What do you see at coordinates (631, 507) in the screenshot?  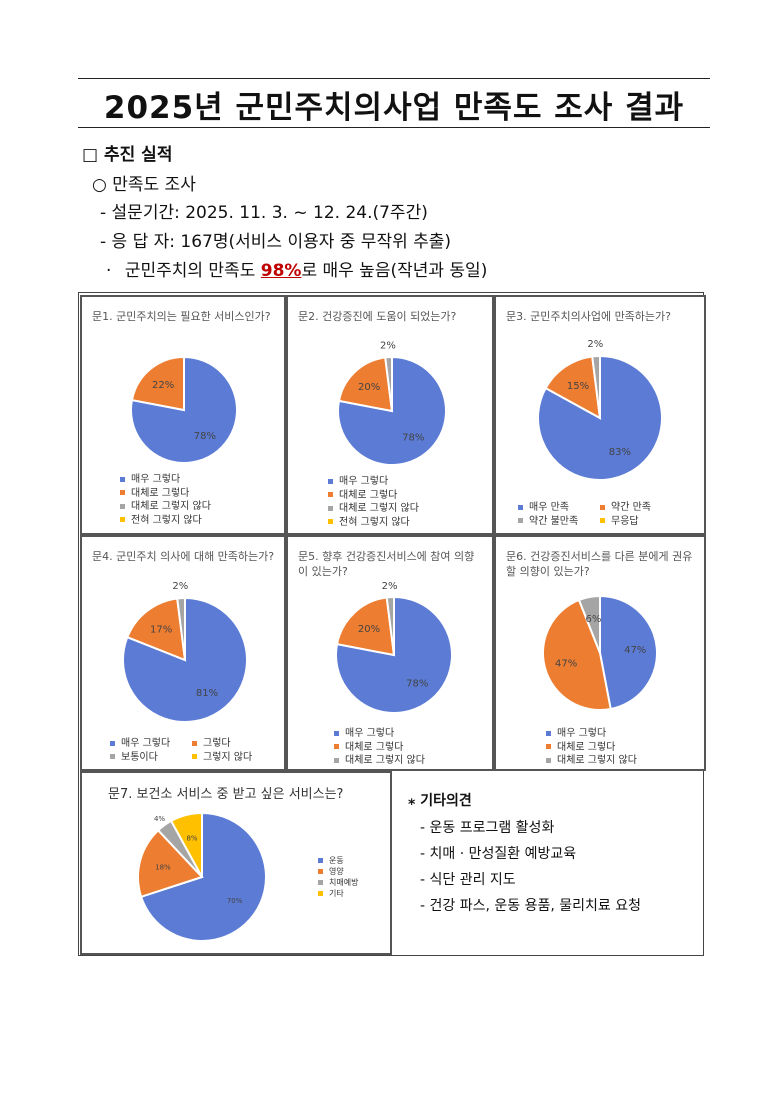 I see `legend-label: 약간 만족` at bounding box center [631, 507].